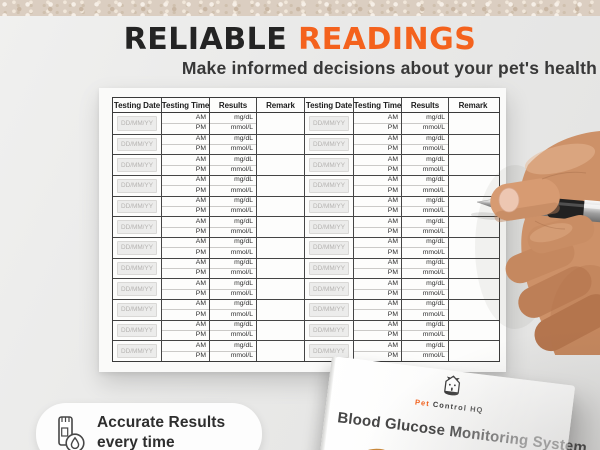  Describe the element at coordinates (425, 105) in the screenshot. I see `column-header: Results` at that location.